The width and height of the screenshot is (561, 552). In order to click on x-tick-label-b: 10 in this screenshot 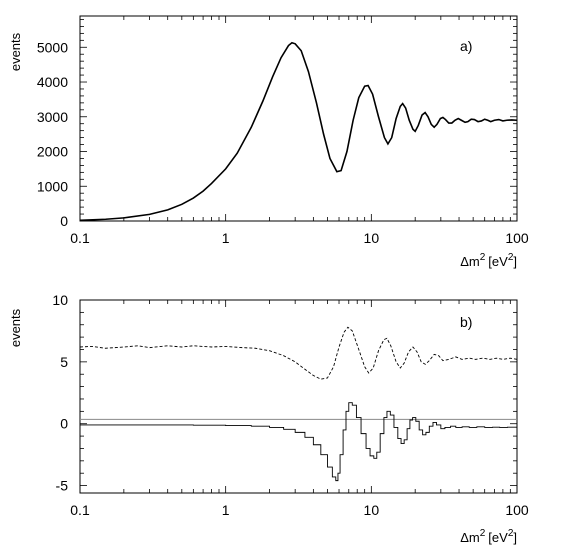, I will do `click(372, 510)`.